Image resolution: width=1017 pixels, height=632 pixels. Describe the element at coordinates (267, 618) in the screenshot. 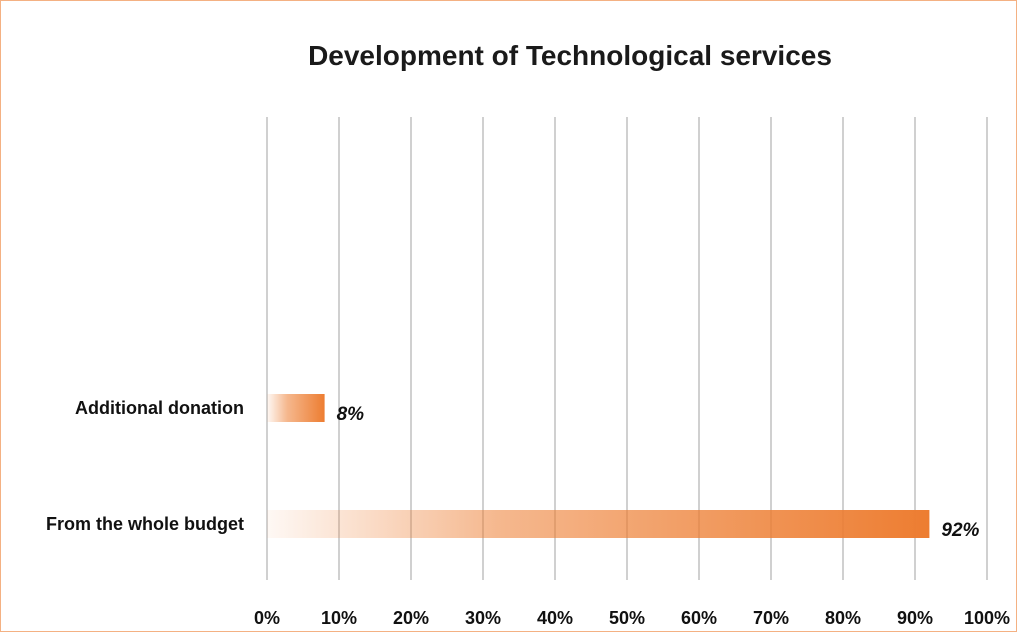

I see `x-tick-label: 0%` at that location.